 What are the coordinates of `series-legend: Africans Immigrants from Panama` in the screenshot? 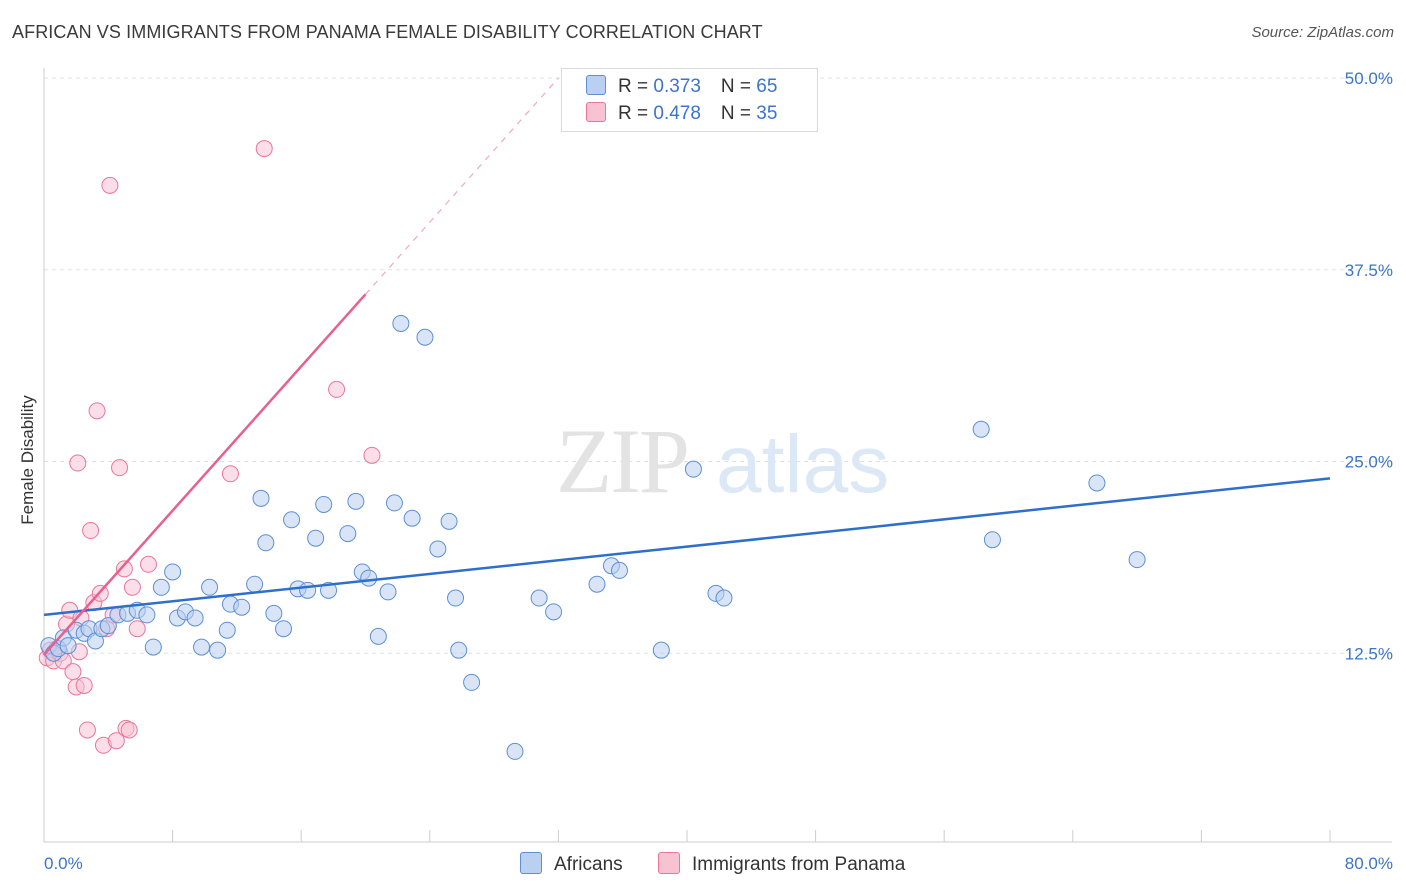 It's located at (703, 865).